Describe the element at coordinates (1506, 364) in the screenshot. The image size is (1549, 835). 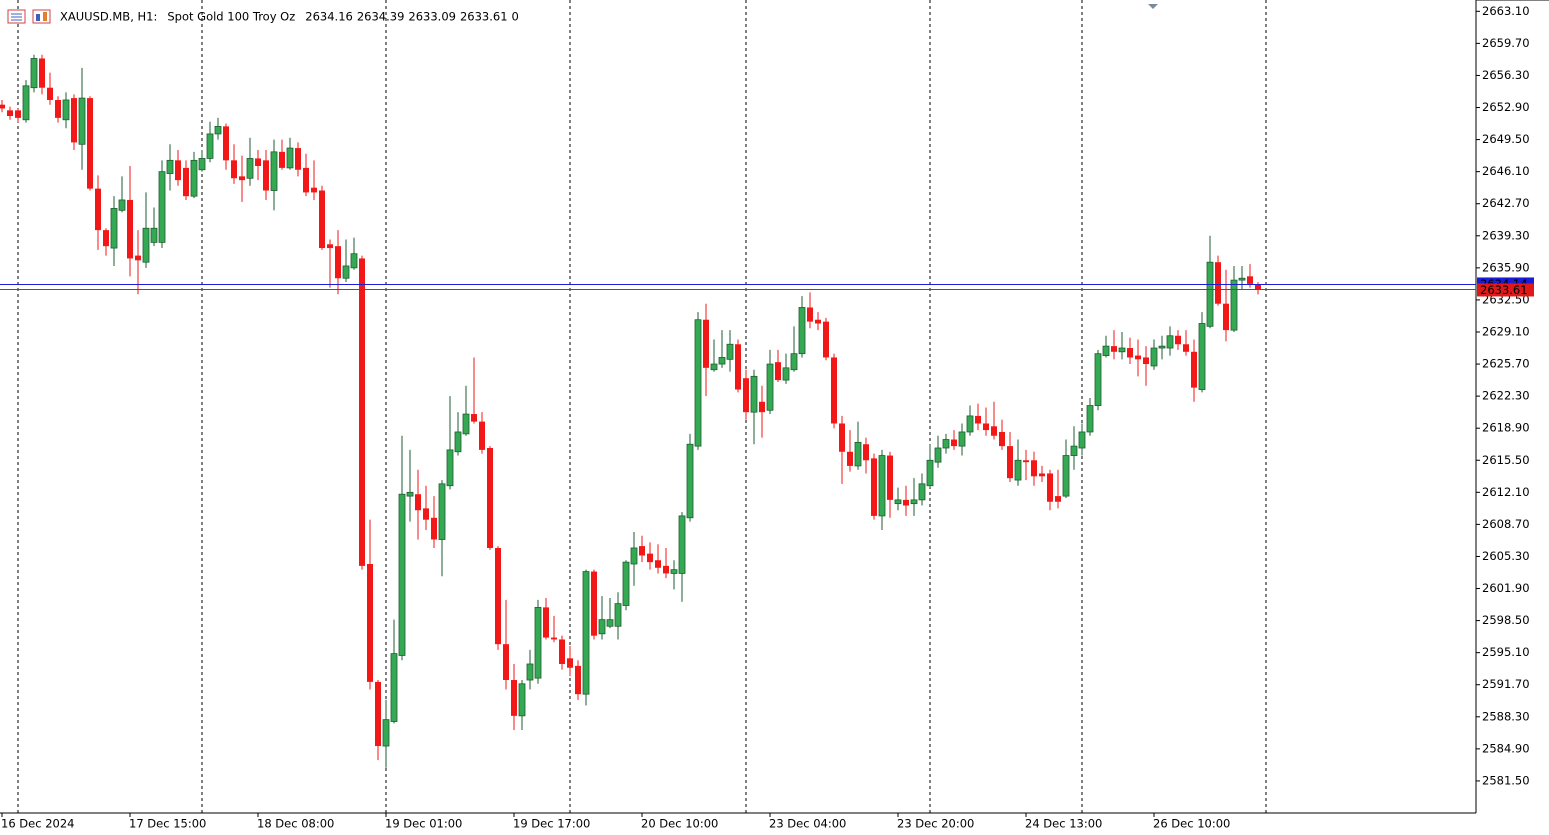
I see `y-tick-label: 2625.70` at that location.